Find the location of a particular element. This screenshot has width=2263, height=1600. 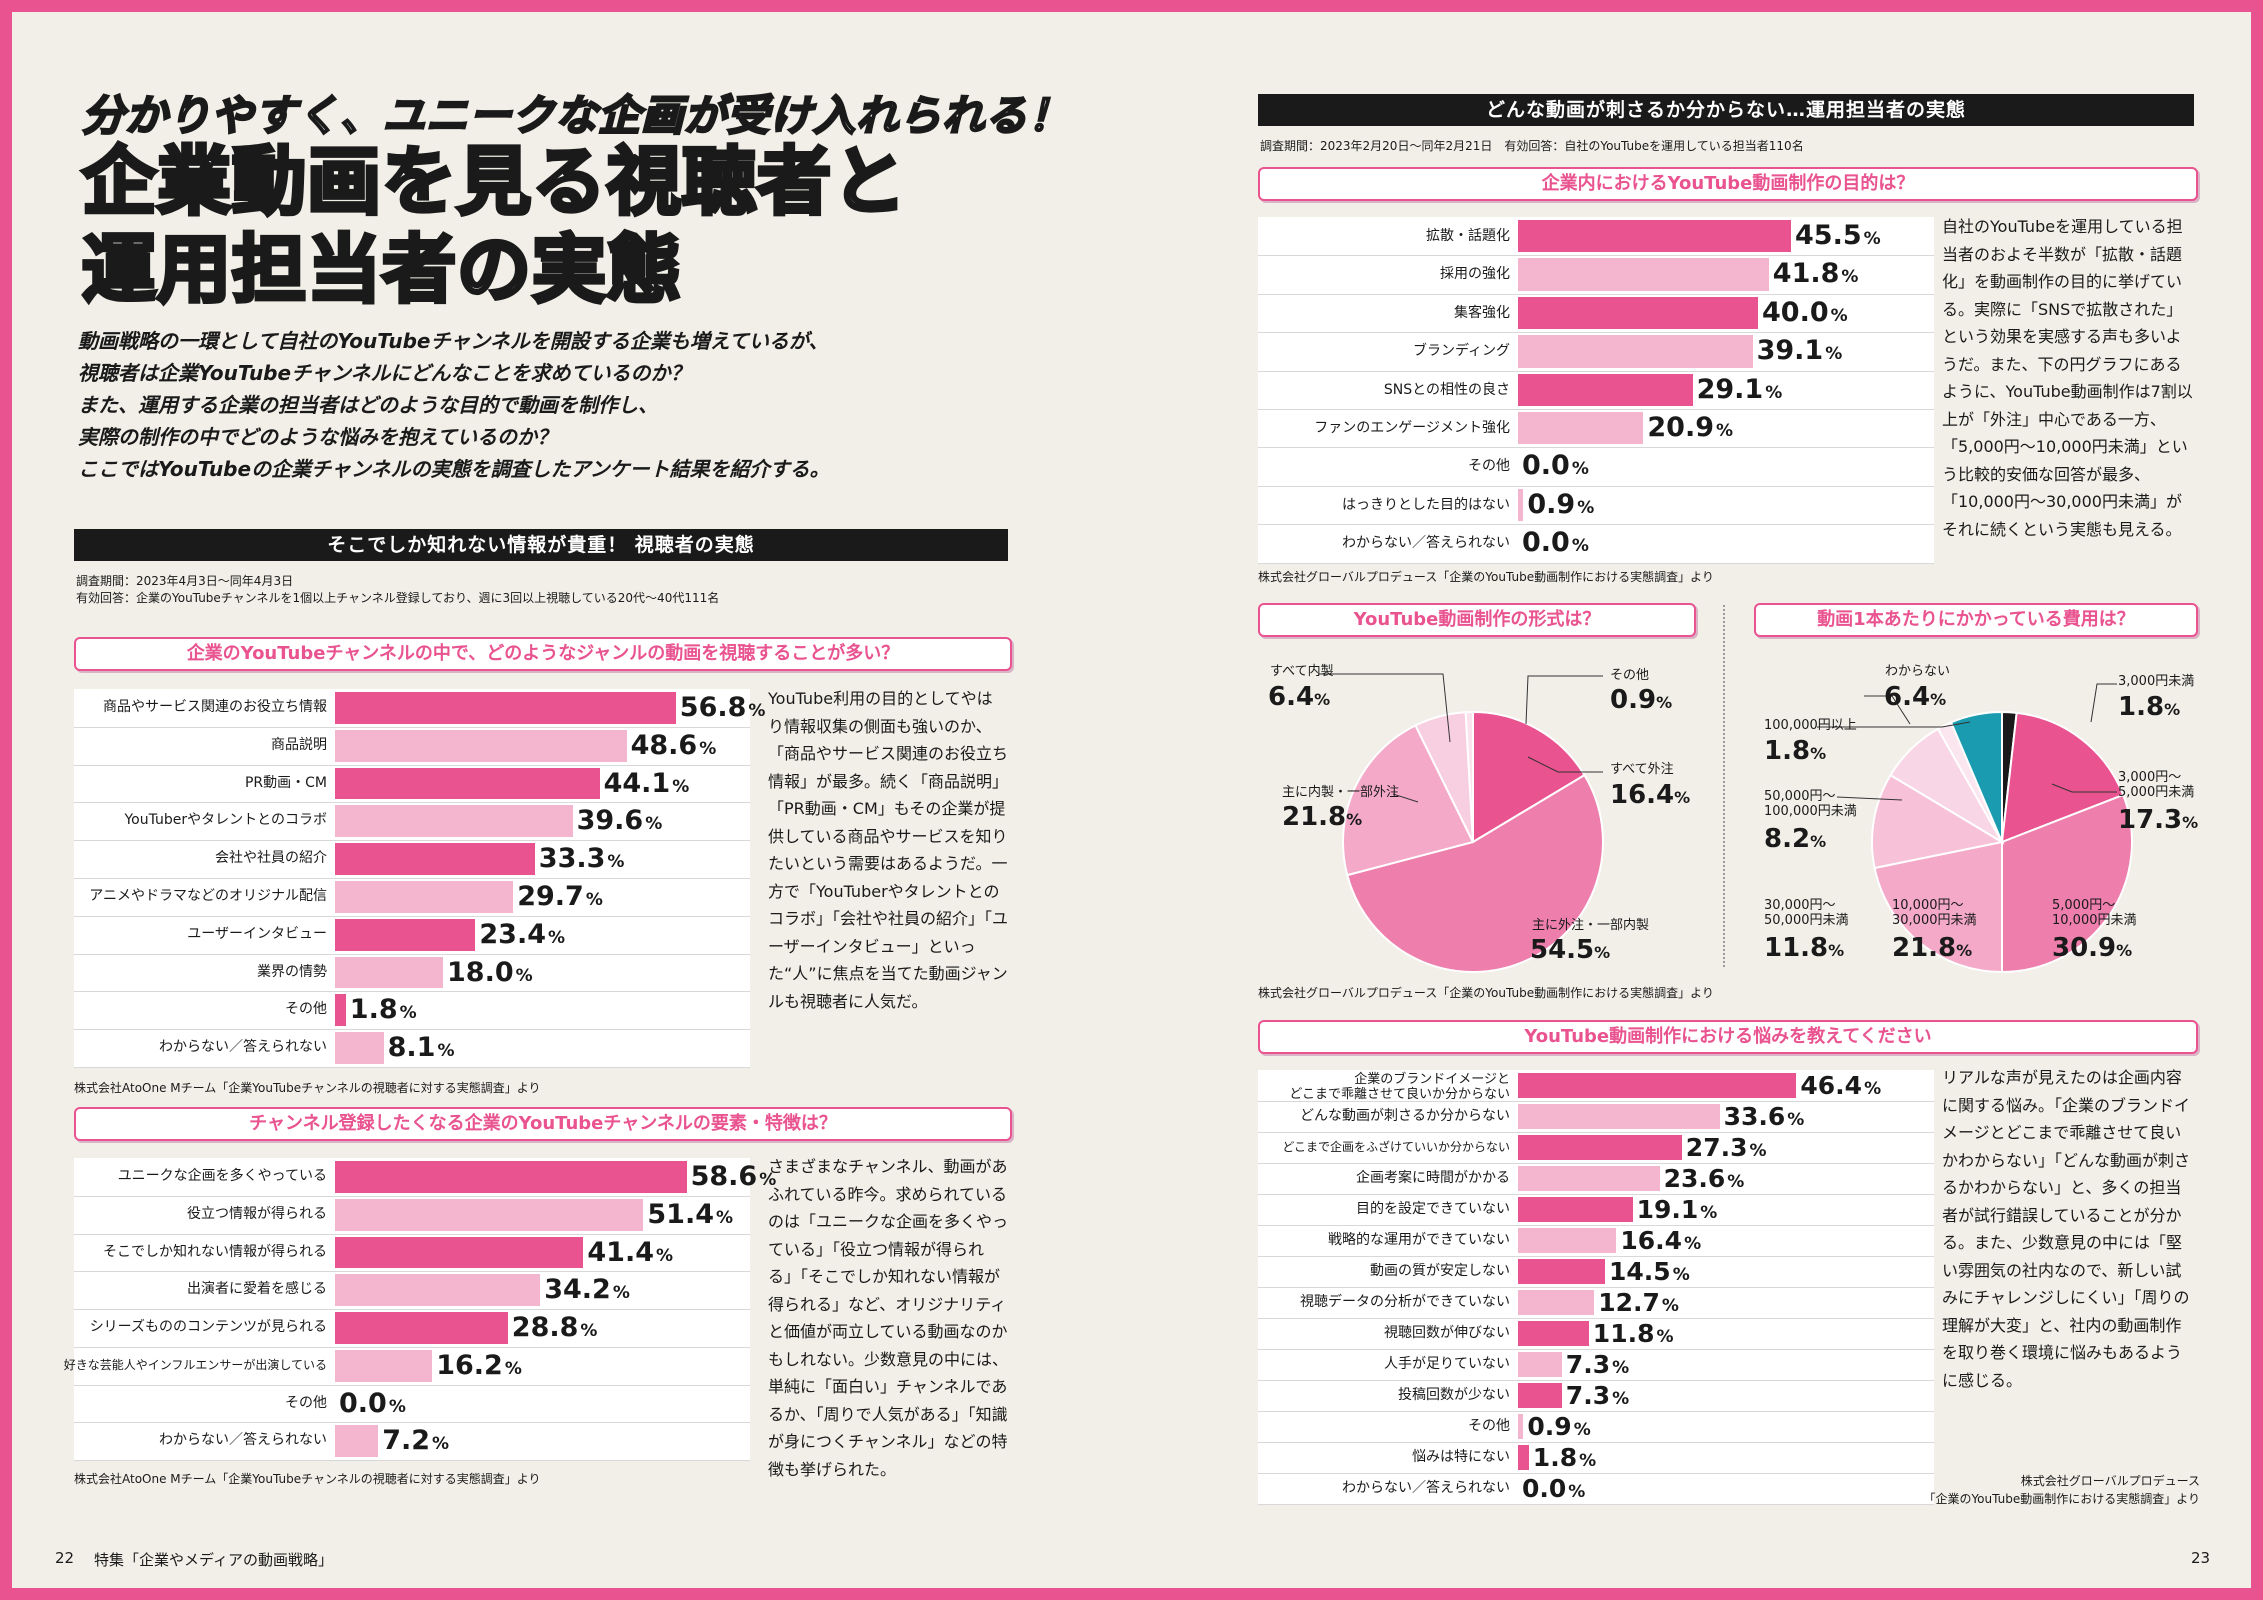

pie2-value-10000-30000: 21.8% is located at coordinates (1932, 948).